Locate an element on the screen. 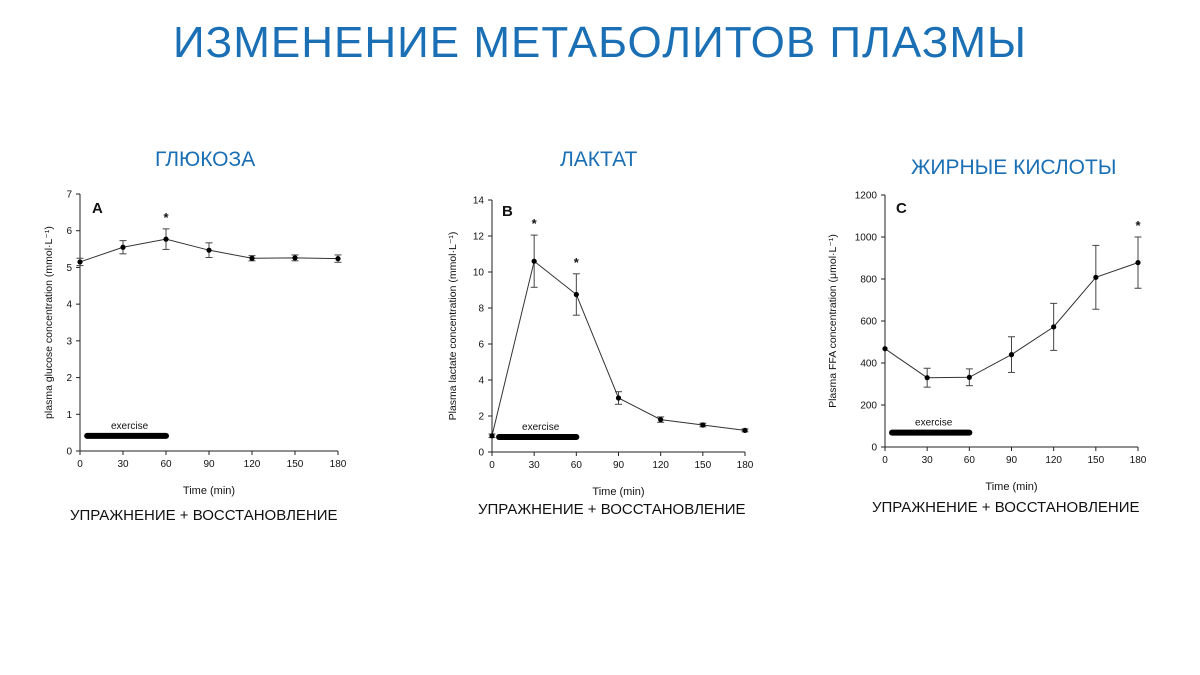  y-tick-label: 3 is located at coordinates (69, 341).